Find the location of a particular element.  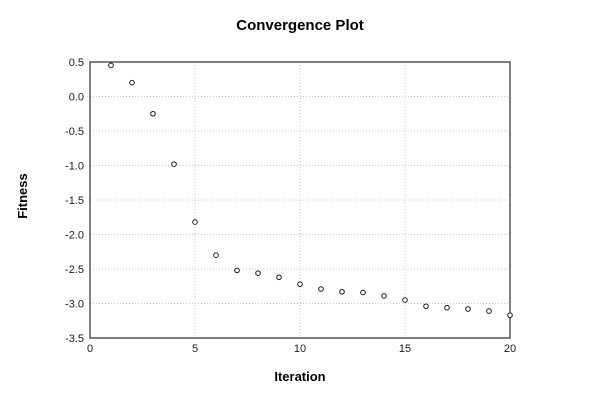

y-axis-label: Fitness is located at coordinates (22, 196).